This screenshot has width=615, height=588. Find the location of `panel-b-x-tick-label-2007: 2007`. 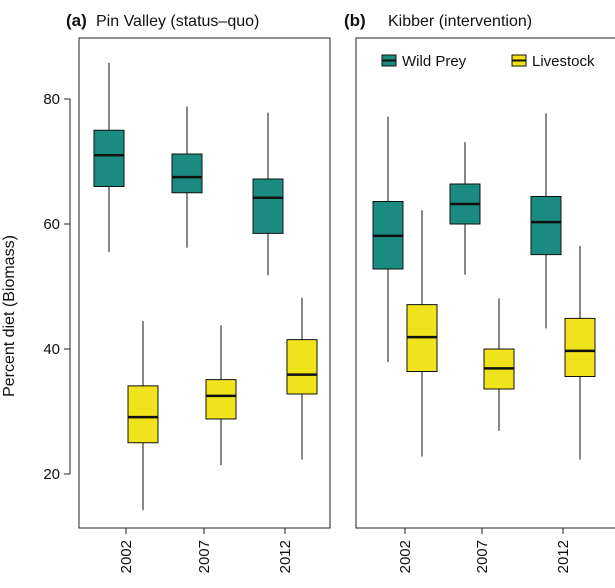

panel-b-x-tick-label-2007: 2007 is located at coordinates (482, 556).